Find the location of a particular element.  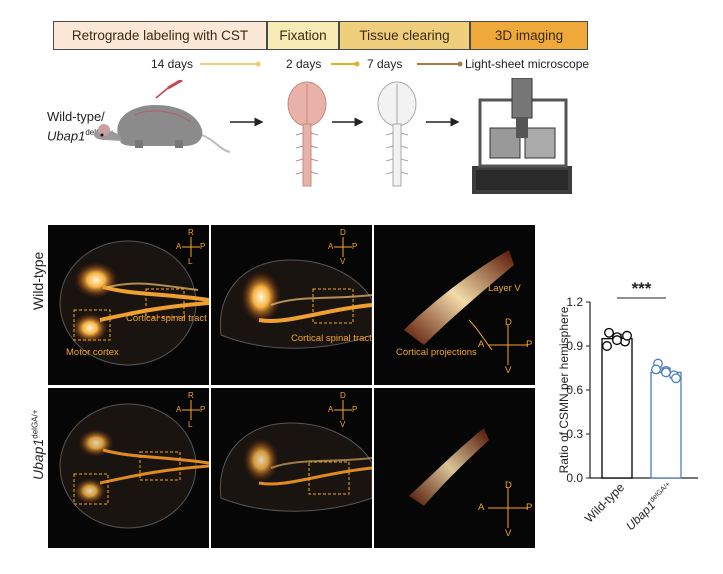

row-label-mutant: Ubap1delGA/+ is located at coordinates (38, 444).